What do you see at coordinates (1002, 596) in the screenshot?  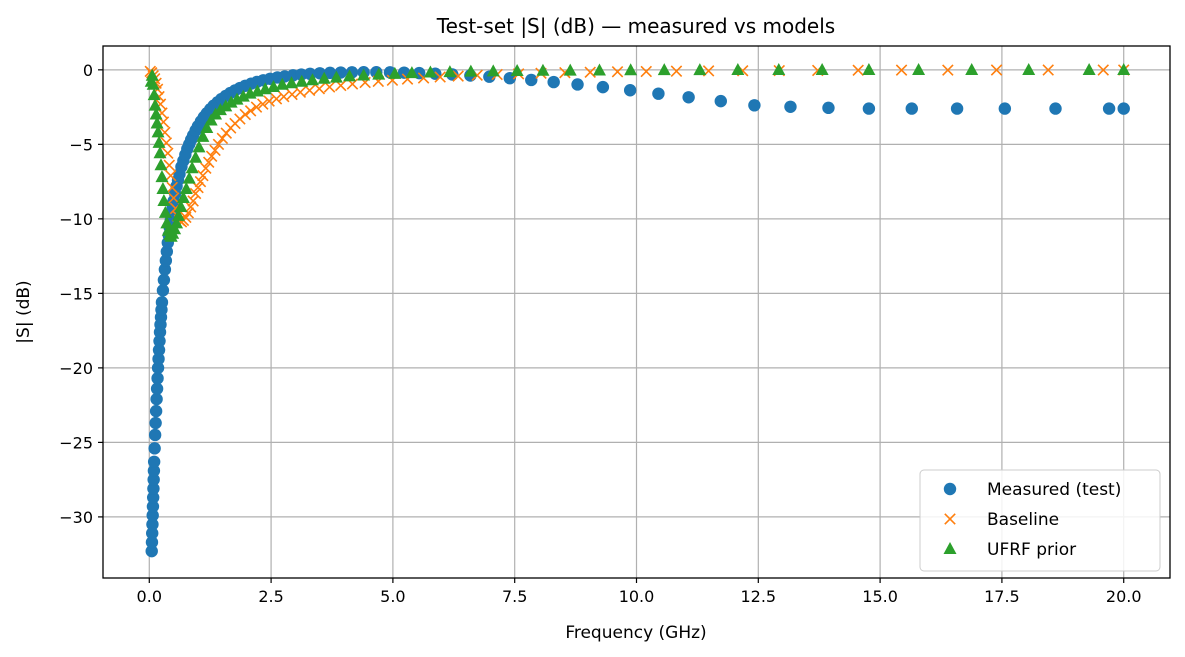 I see `x-tick-label: 17.5` at bounding box center [1002, 596].